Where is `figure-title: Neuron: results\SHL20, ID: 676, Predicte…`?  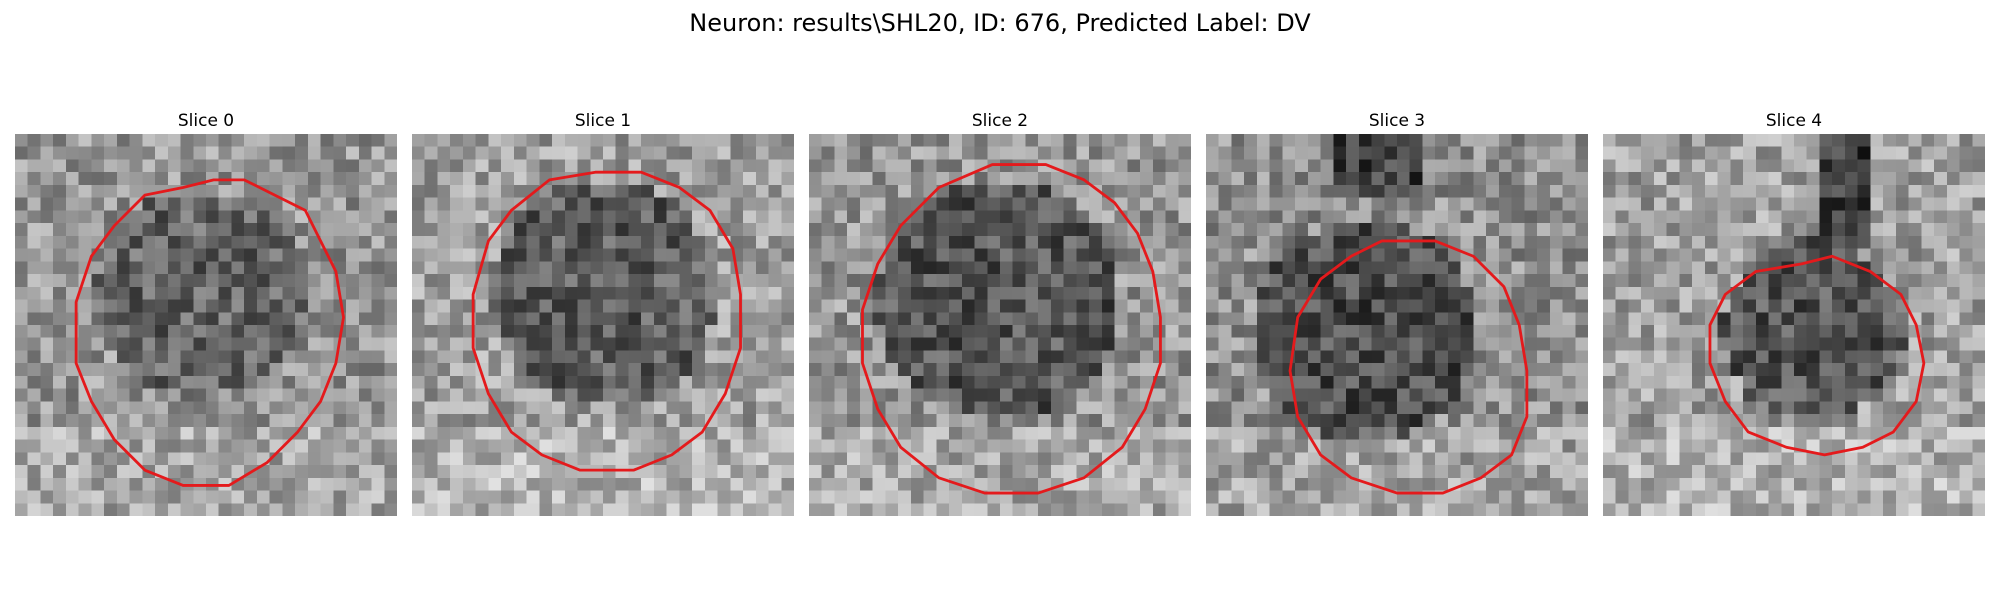
figure-title: Neuron: results\SHL20, ID: 676, Predicte… is located at coordinates (1000, 23).